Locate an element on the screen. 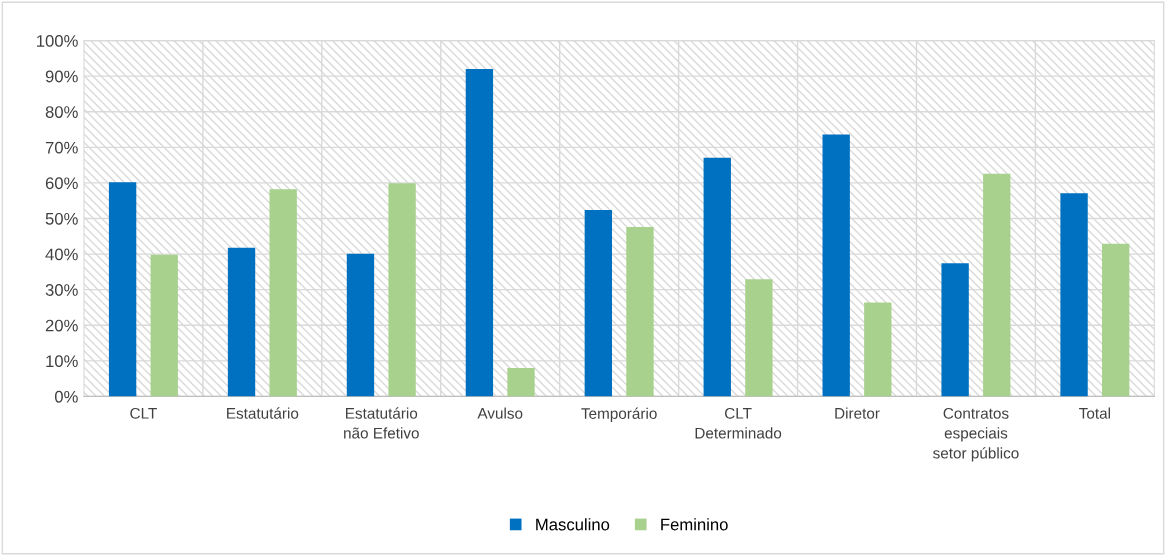 The image size is (1166, 556). x-tick-label: Diretor is located at coordinates (857, 413).